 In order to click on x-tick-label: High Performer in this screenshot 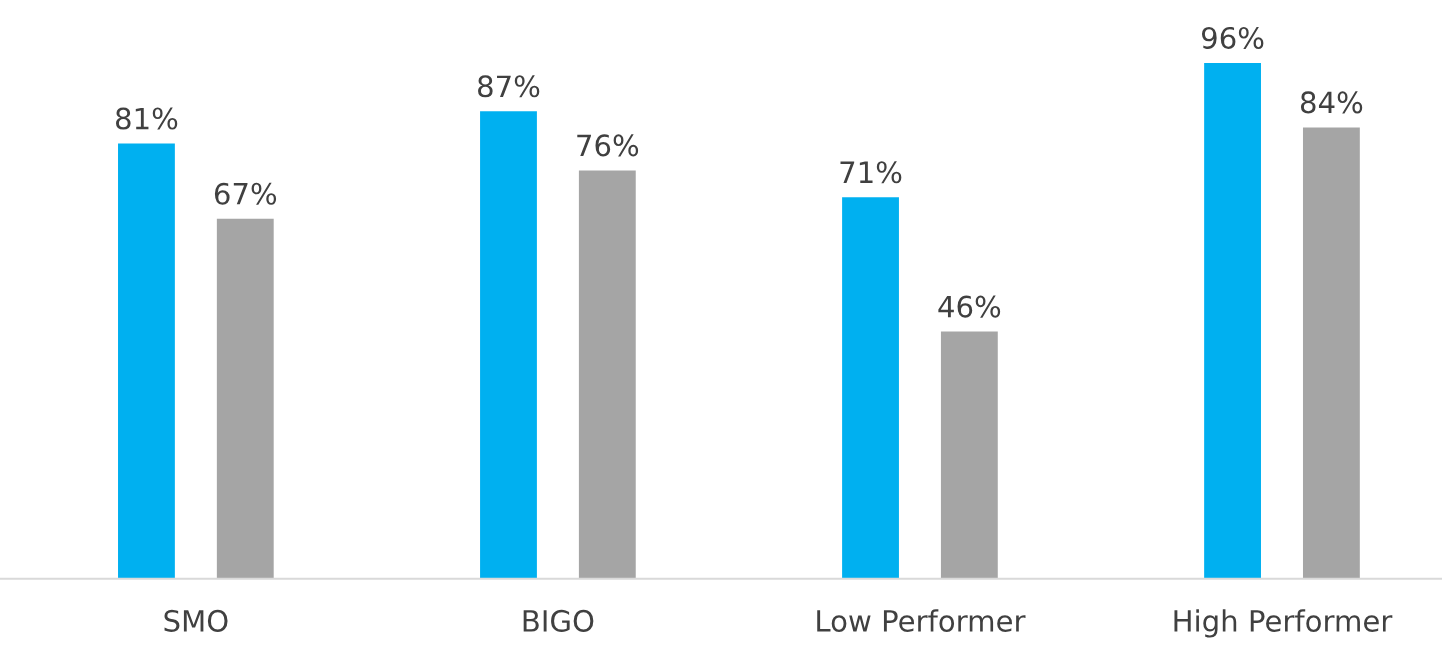, I will do `click(1283, 623)`.